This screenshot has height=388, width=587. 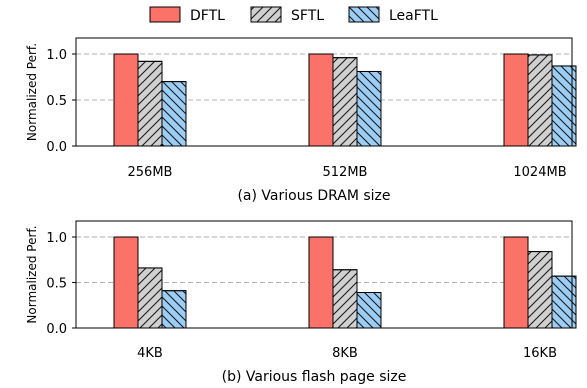 What do you see at coordinates (539, 172) in the screenshot?
I see `x-tick-label: 1024MB` at bounding box center [539, 172].